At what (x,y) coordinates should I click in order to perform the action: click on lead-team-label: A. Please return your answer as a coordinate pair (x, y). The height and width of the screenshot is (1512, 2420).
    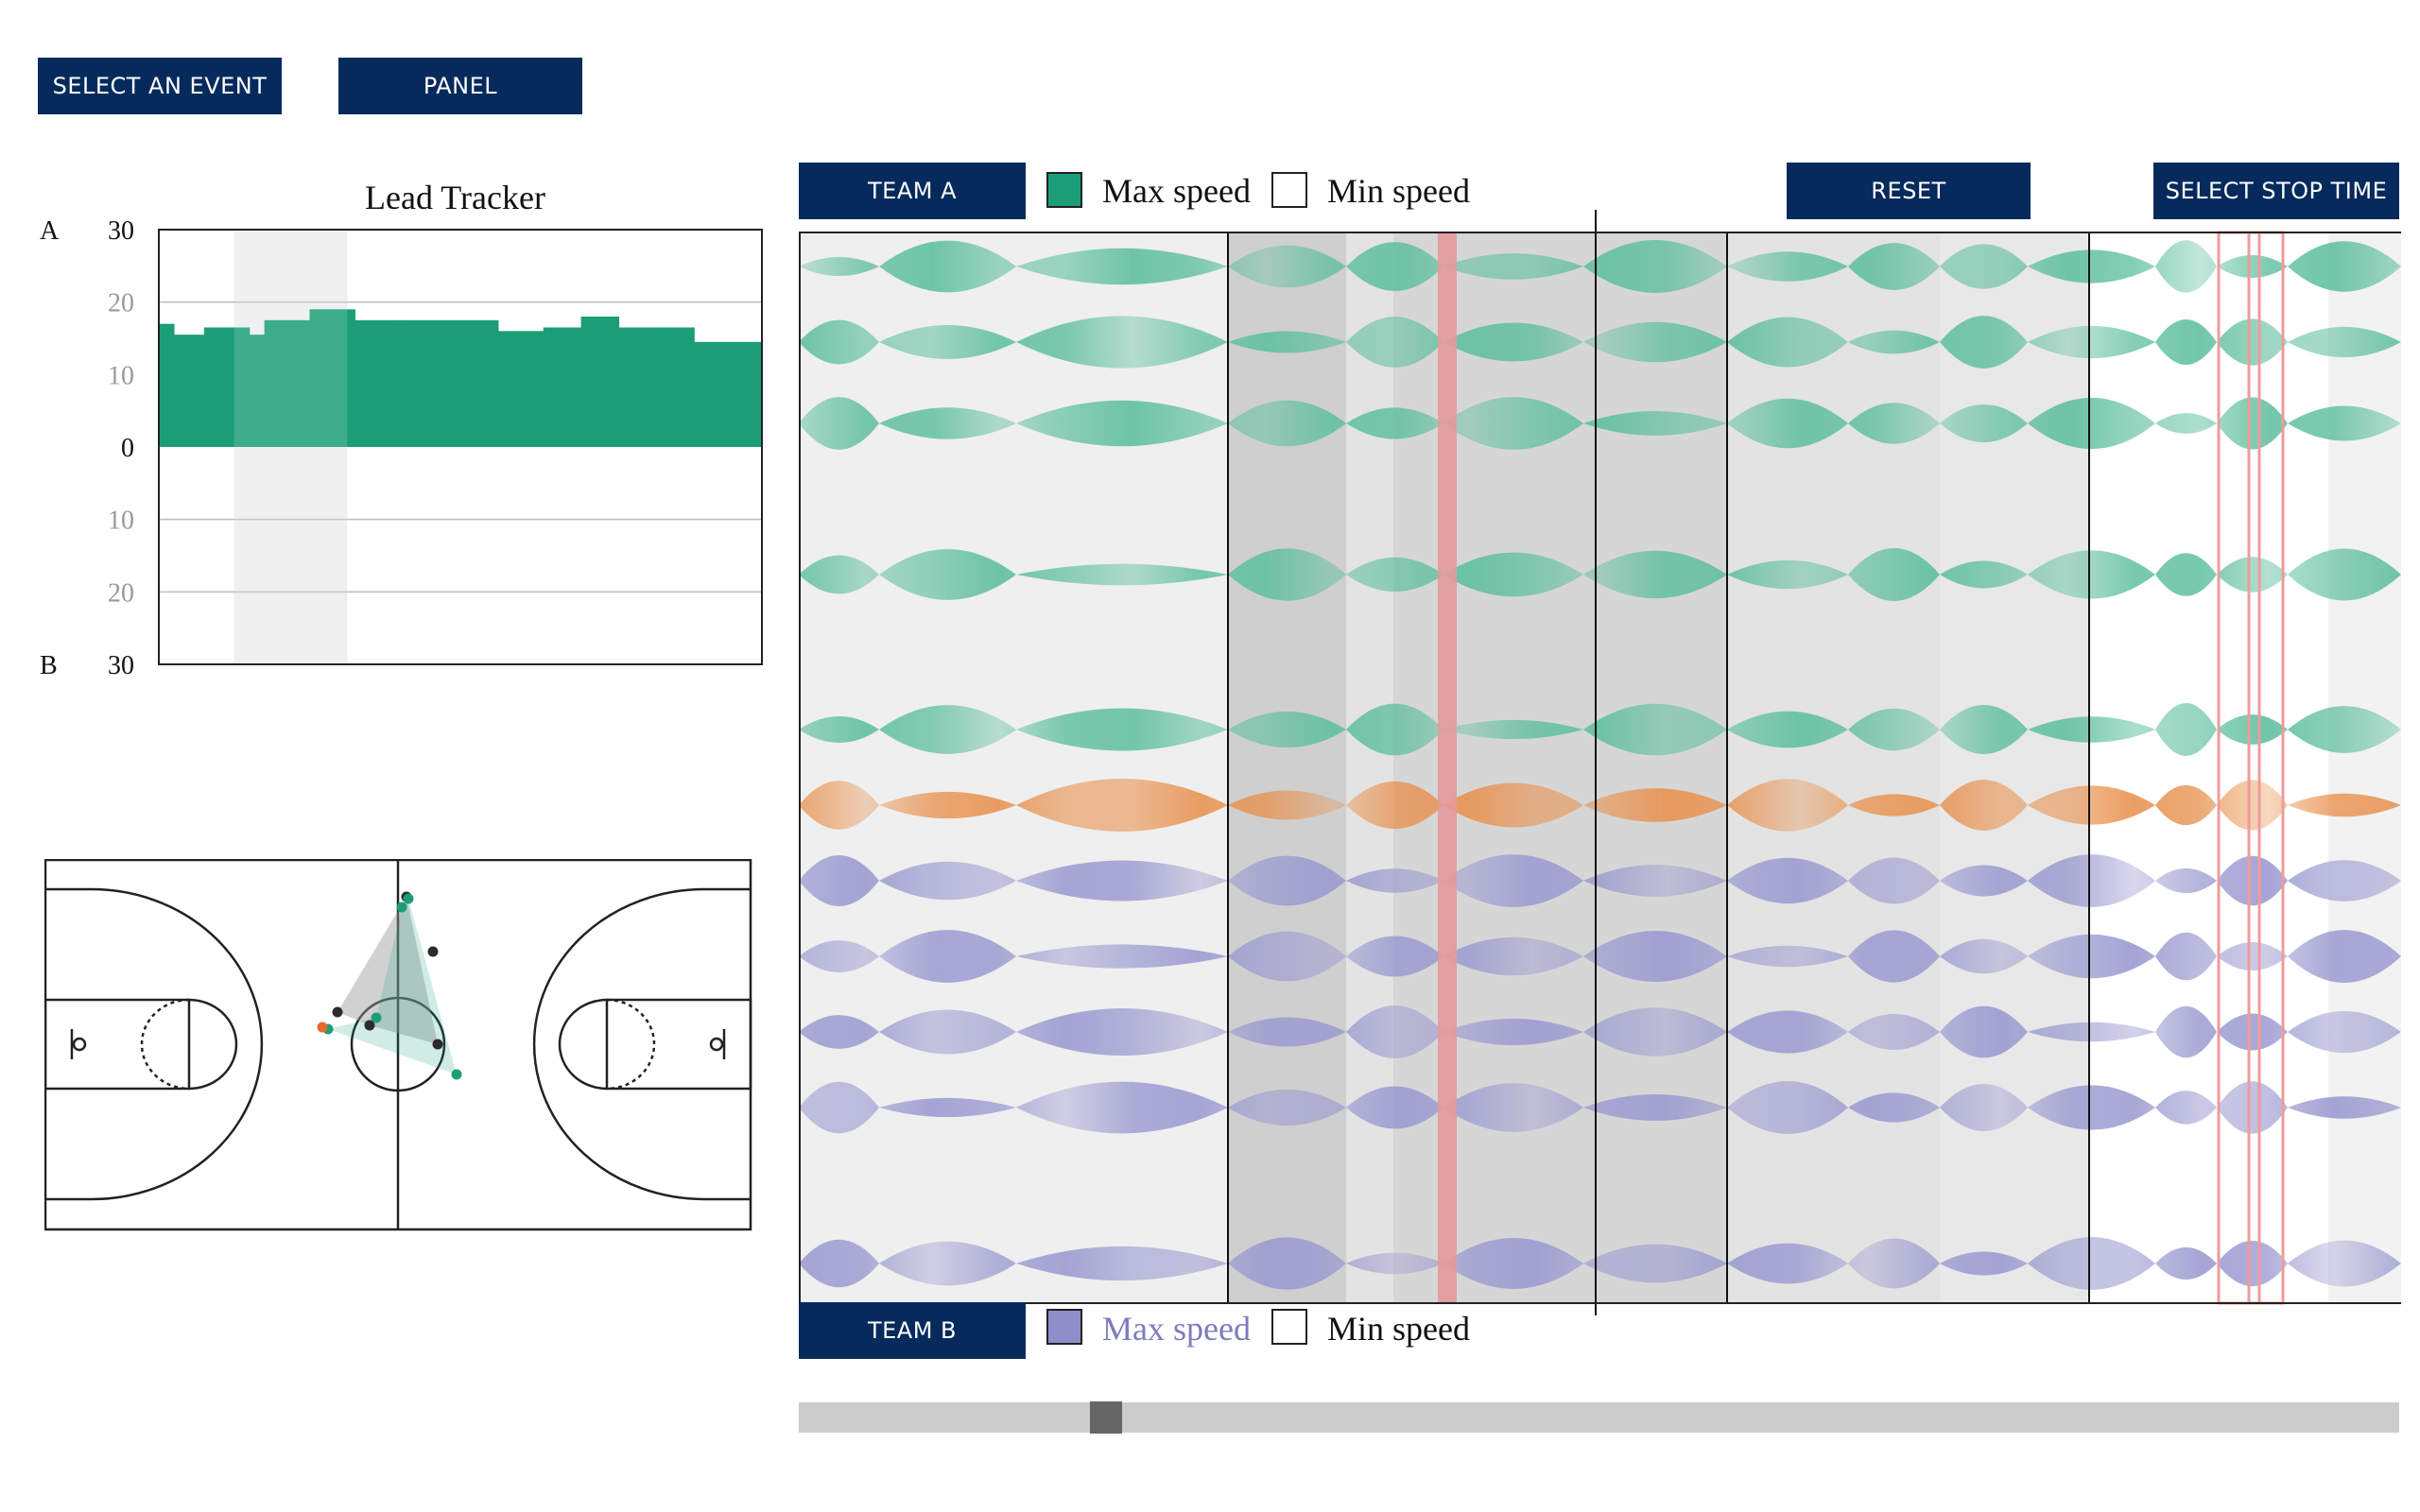
    Looking at the image, I should click on (50, 231).